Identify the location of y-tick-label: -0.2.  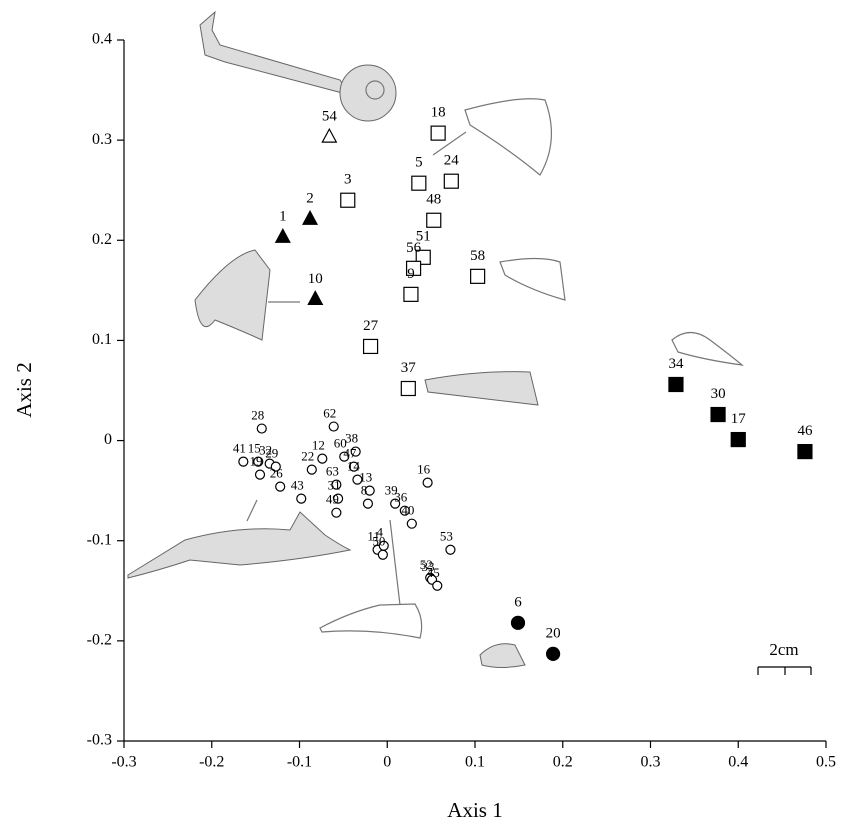
(99, 640).